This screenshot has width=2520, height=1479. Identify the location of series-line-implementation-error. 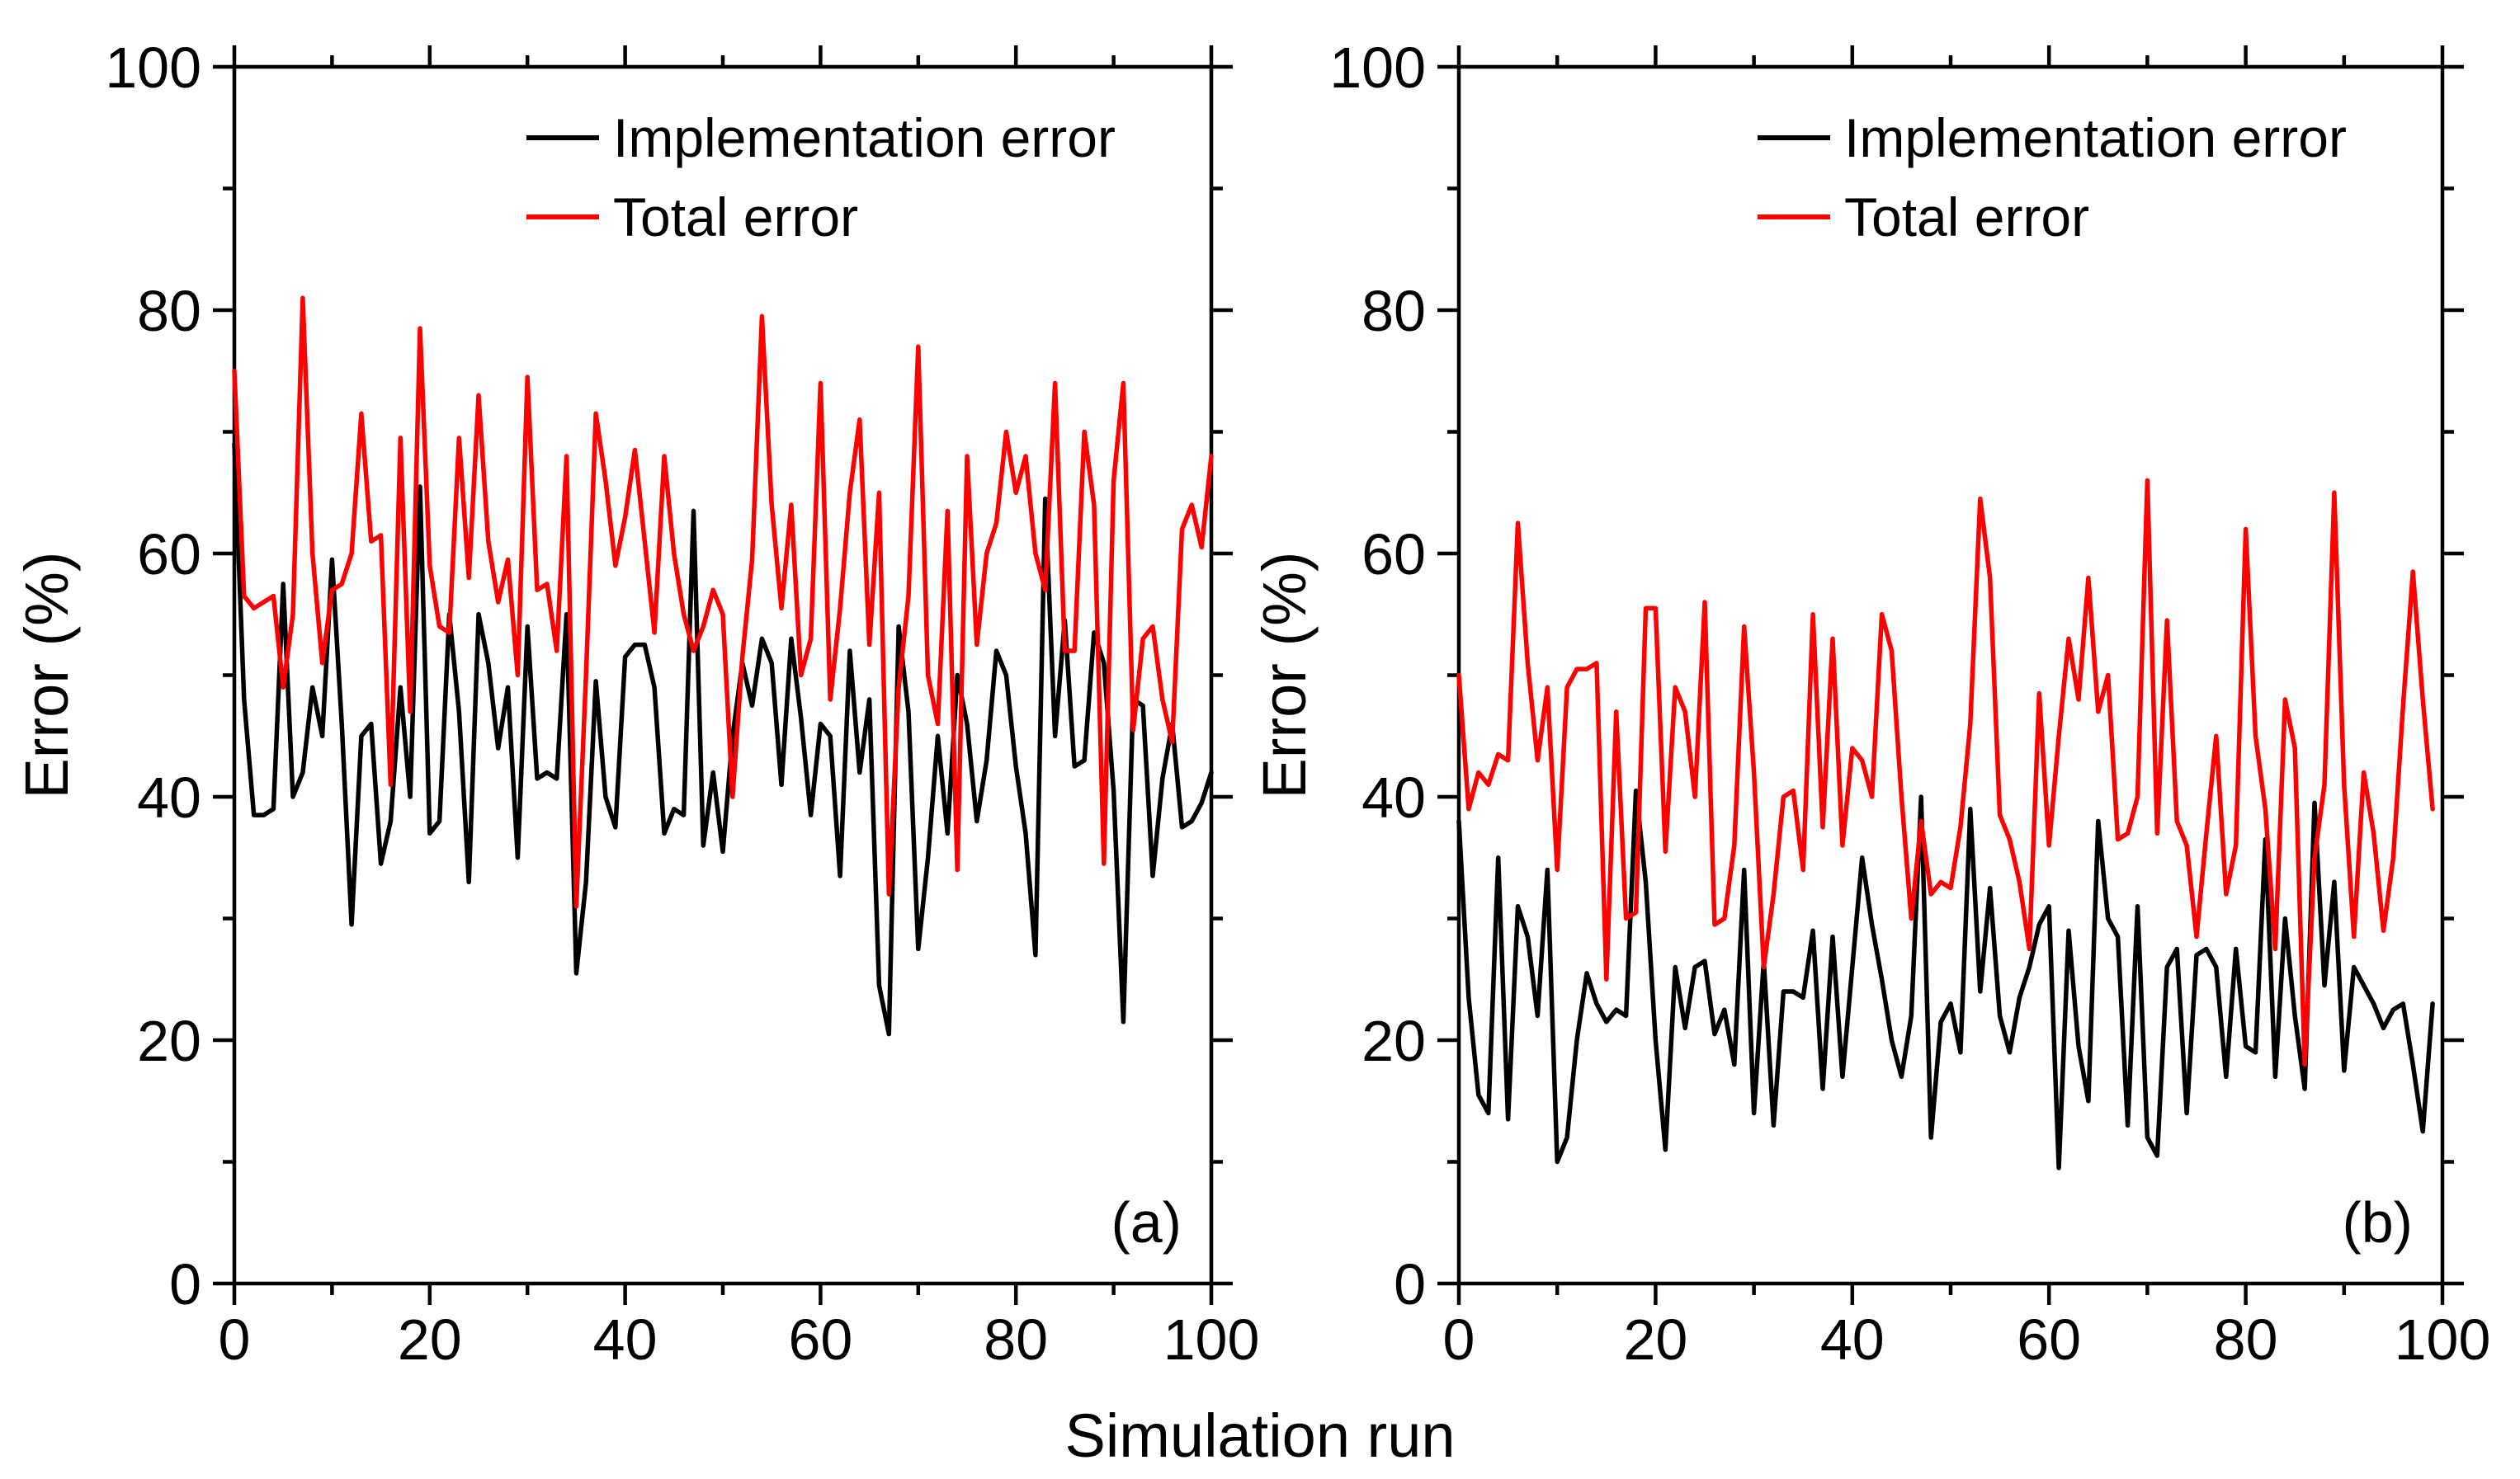
(1945, 979).